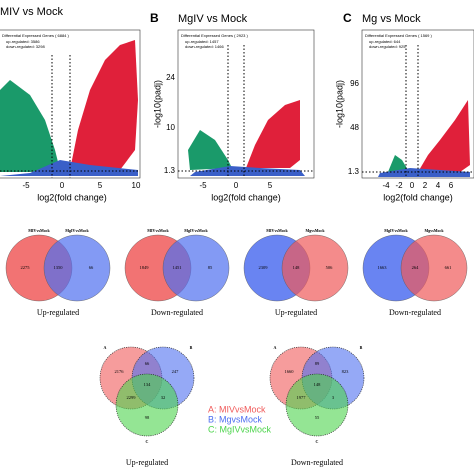  Describe the element at coordinates (386, 185) in the screenshot. I see `x-tick-label: -4` at that location.